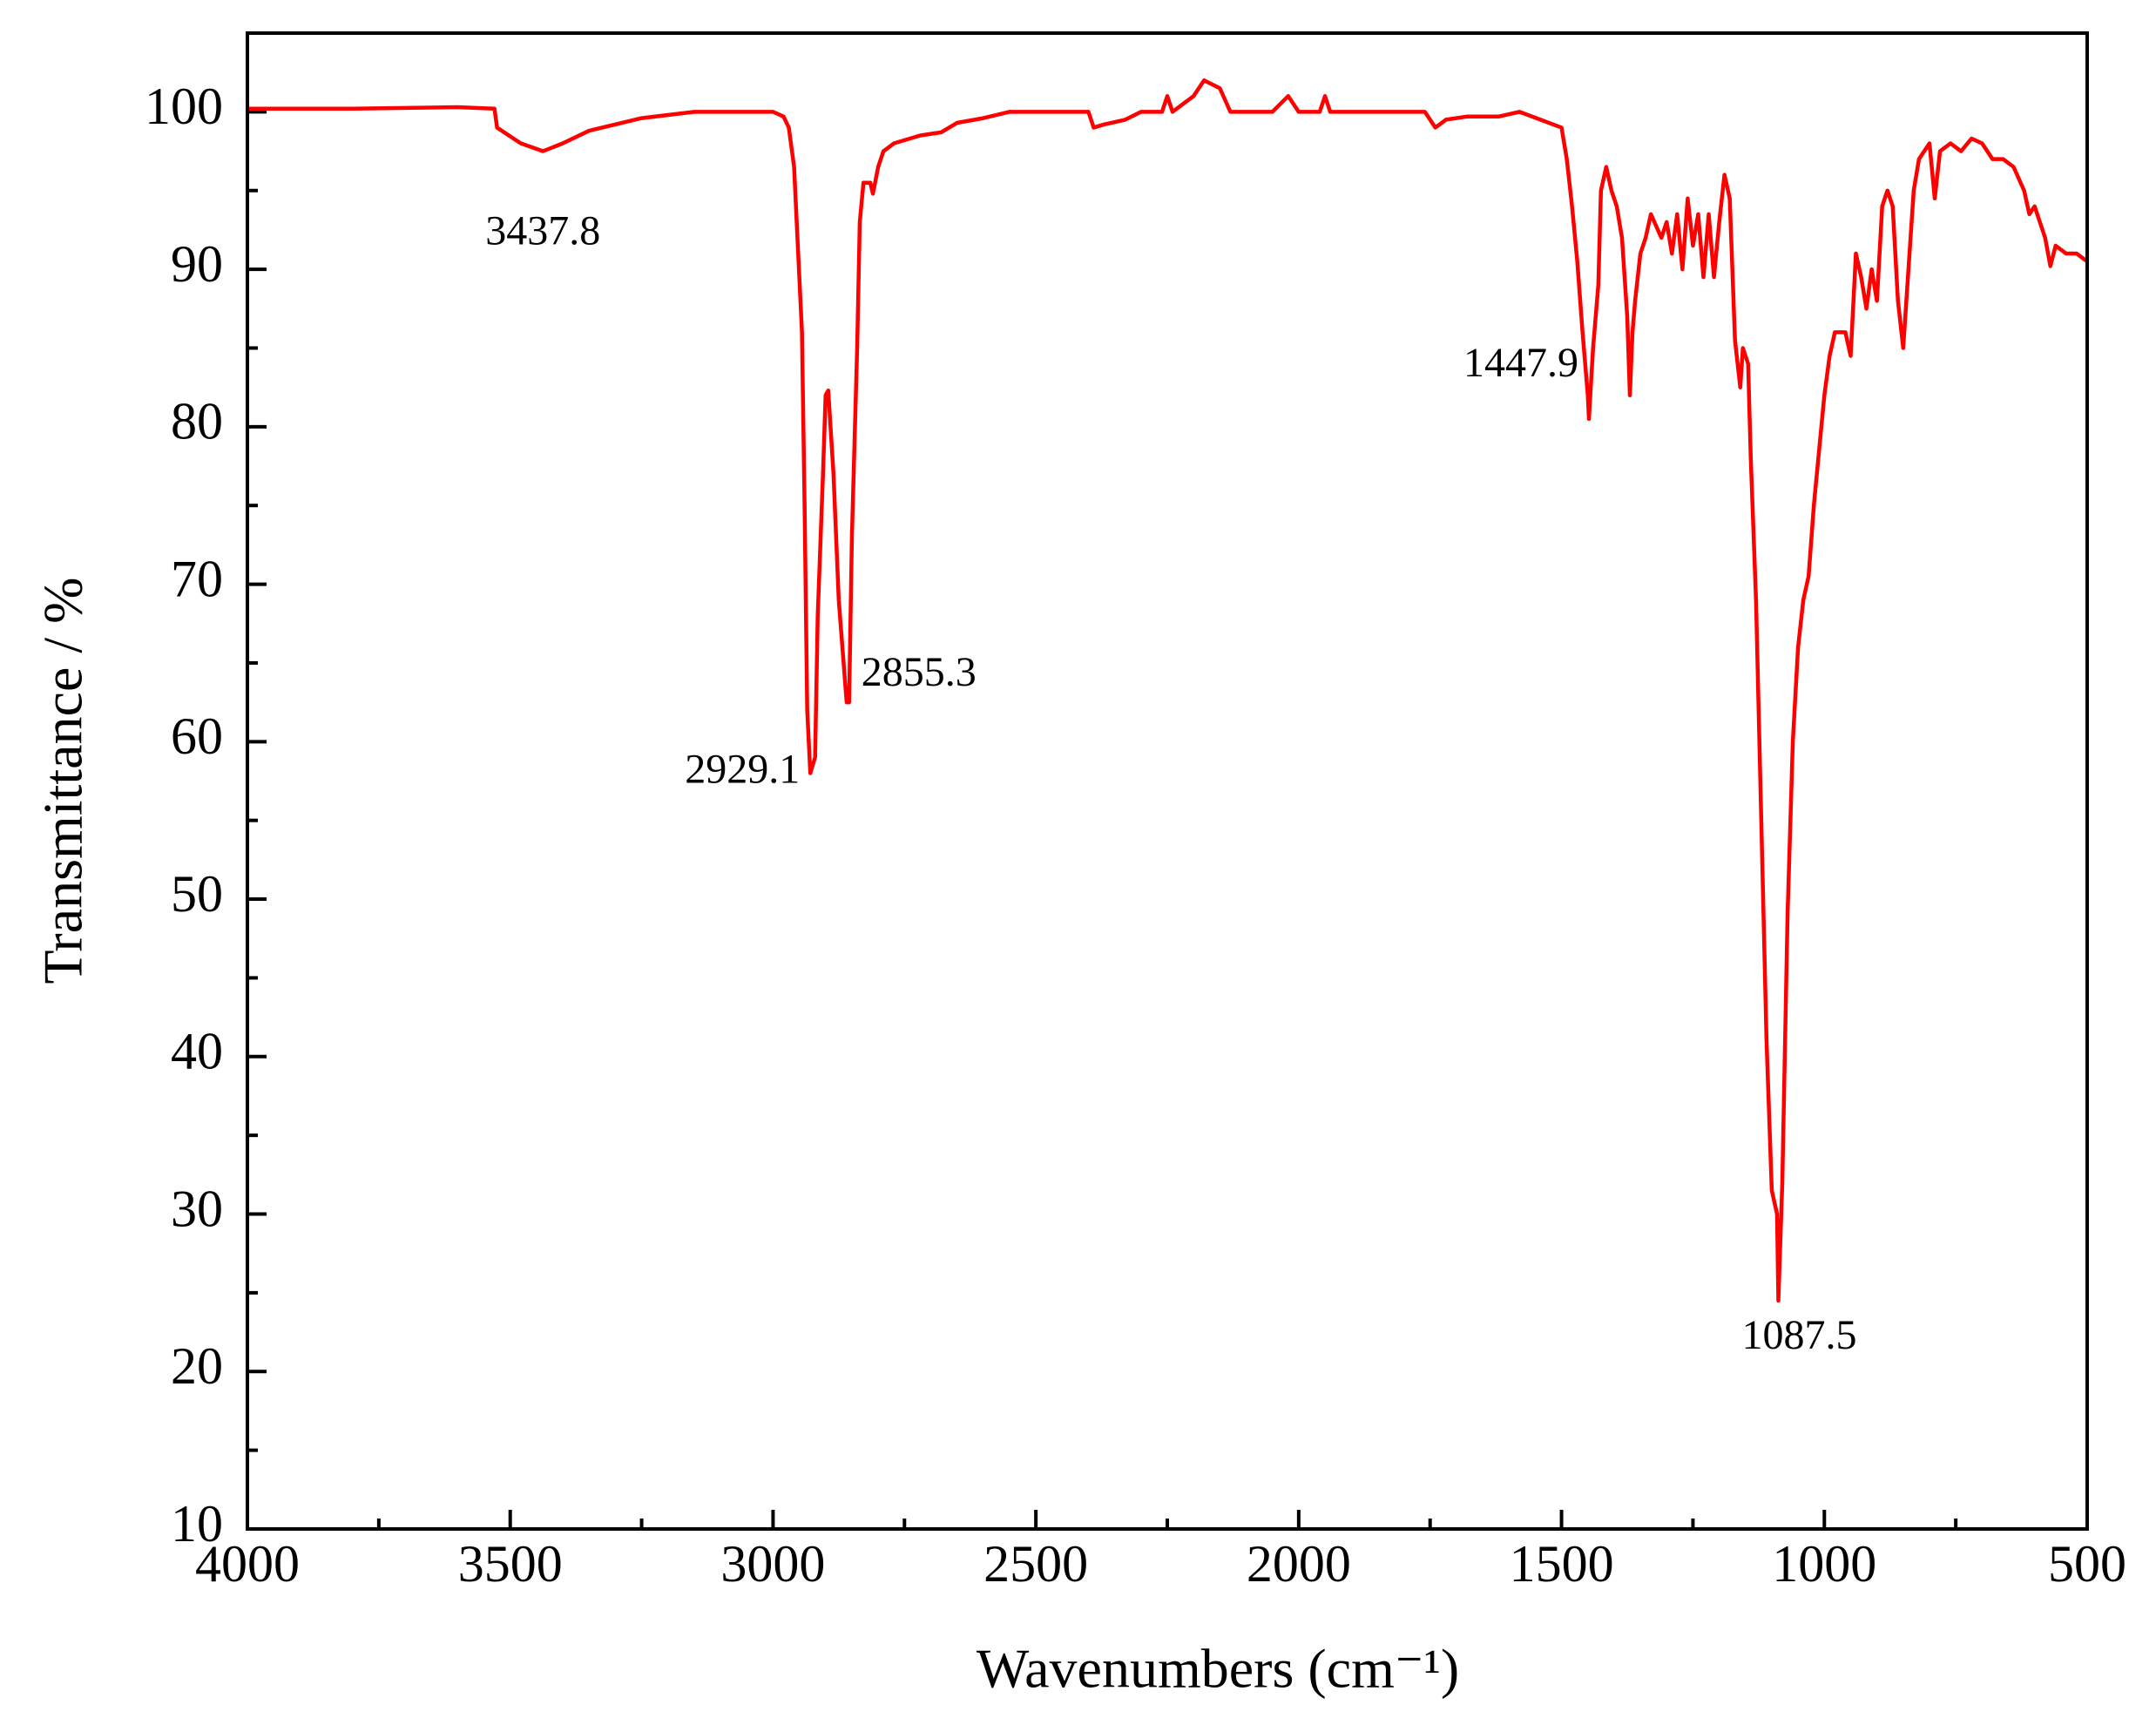  What do you see at coordinates (197, 264) in the screenshot?
I see `y-tick-label: 90` at bounding box center [197, 264].